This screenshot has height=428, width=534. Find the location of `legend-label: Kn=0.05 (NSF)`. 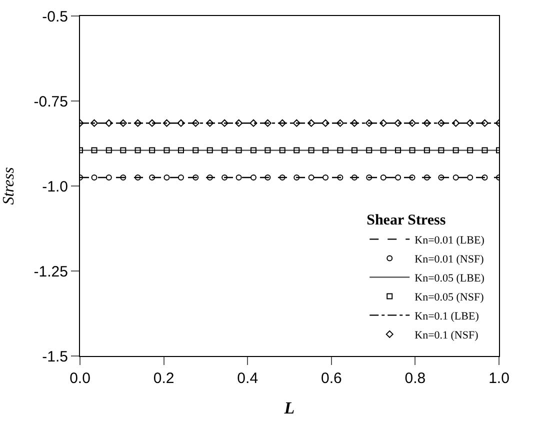

legend-label: Kn=0.05 (NSF) is located at coordinates (449, 297).